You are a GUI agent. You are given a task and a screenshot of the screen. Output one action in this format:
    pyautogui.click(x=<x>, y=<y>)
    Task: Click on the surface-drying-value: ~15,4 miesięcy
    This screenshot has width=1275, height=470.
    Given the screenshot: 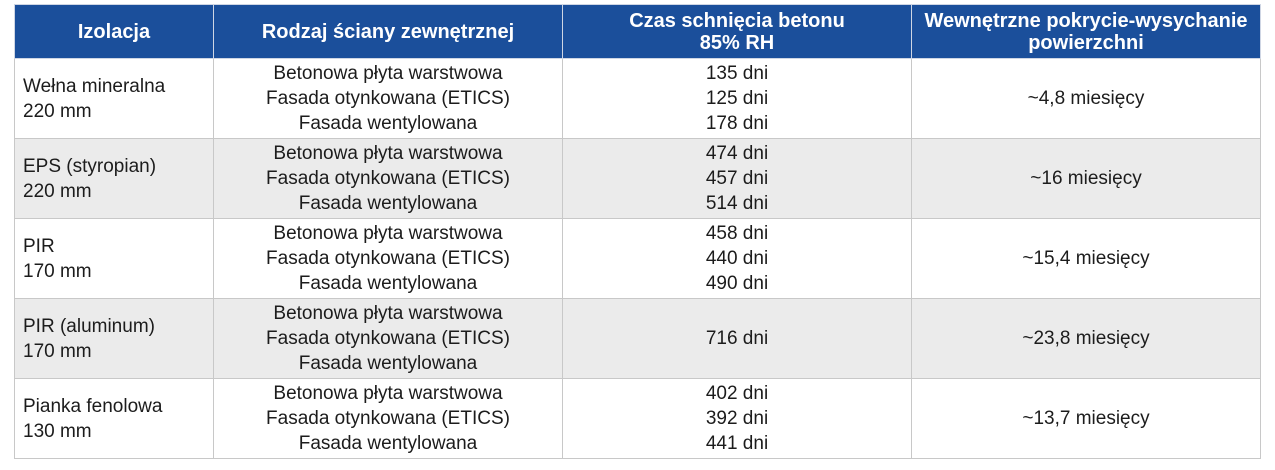 What is the action you would take?
    pyautogui.click(x=1086, y=258)
    